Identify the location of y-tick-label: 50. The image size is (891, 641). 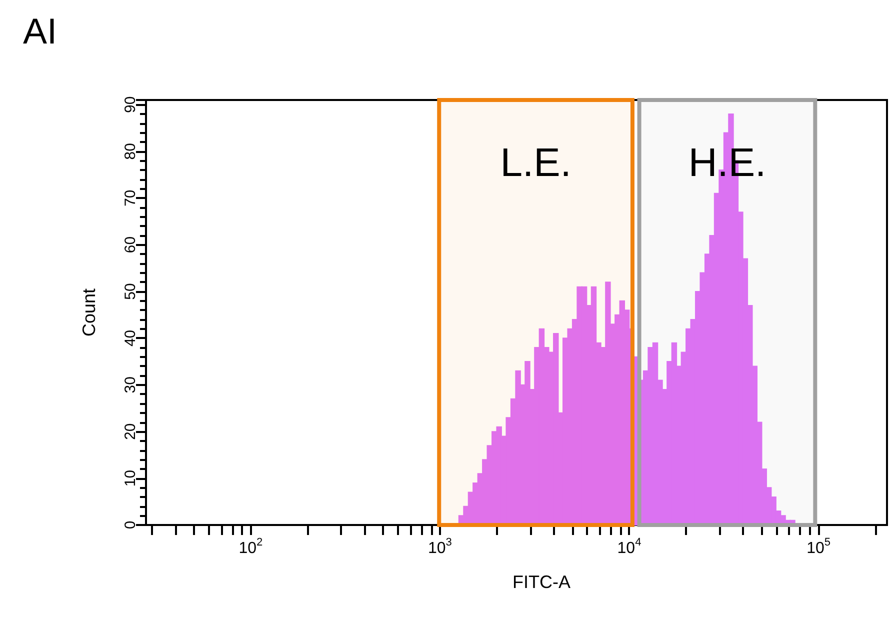
(130, 291).